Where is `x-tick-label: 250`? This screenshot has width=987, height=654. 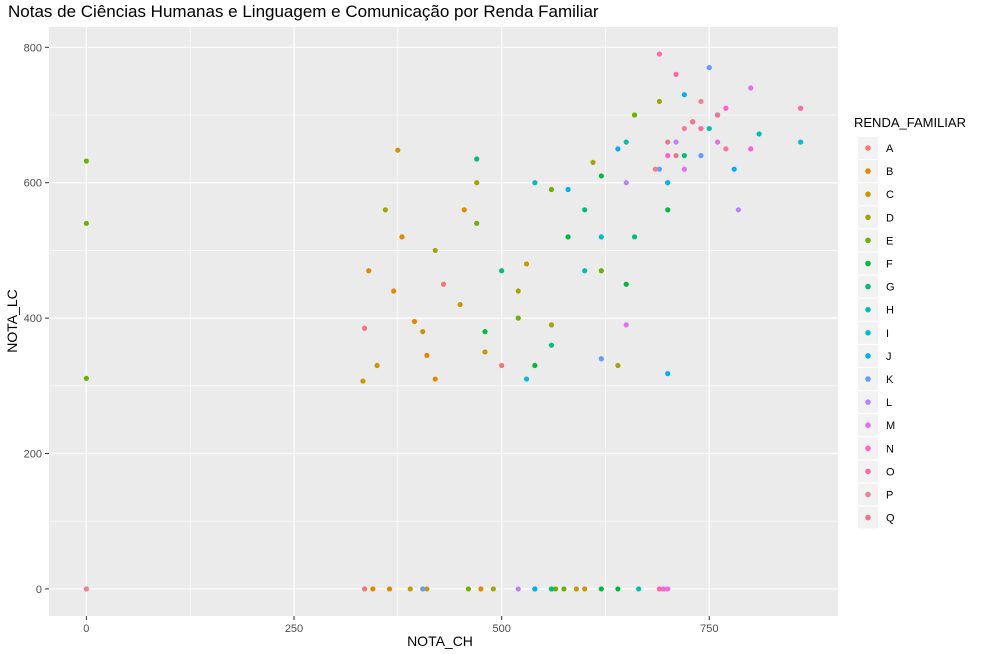
x-tick-label: 250 is located at coordinates (294, 629).